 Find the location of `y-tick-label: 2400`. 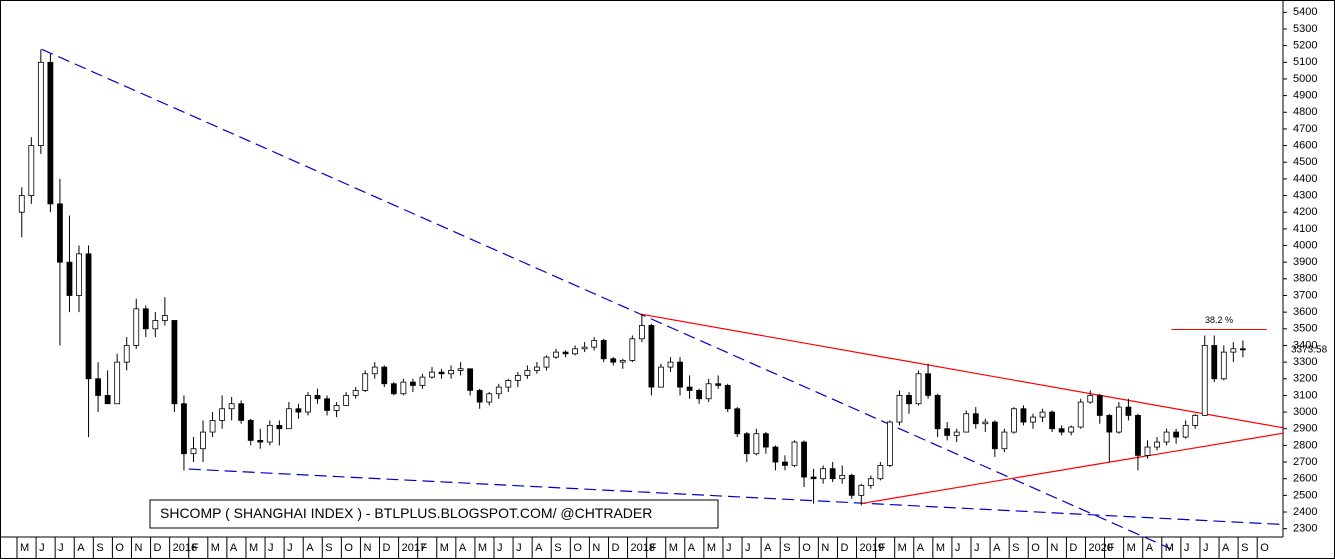

y-tick-label: 2400 is located at coordinates (1305, 512).